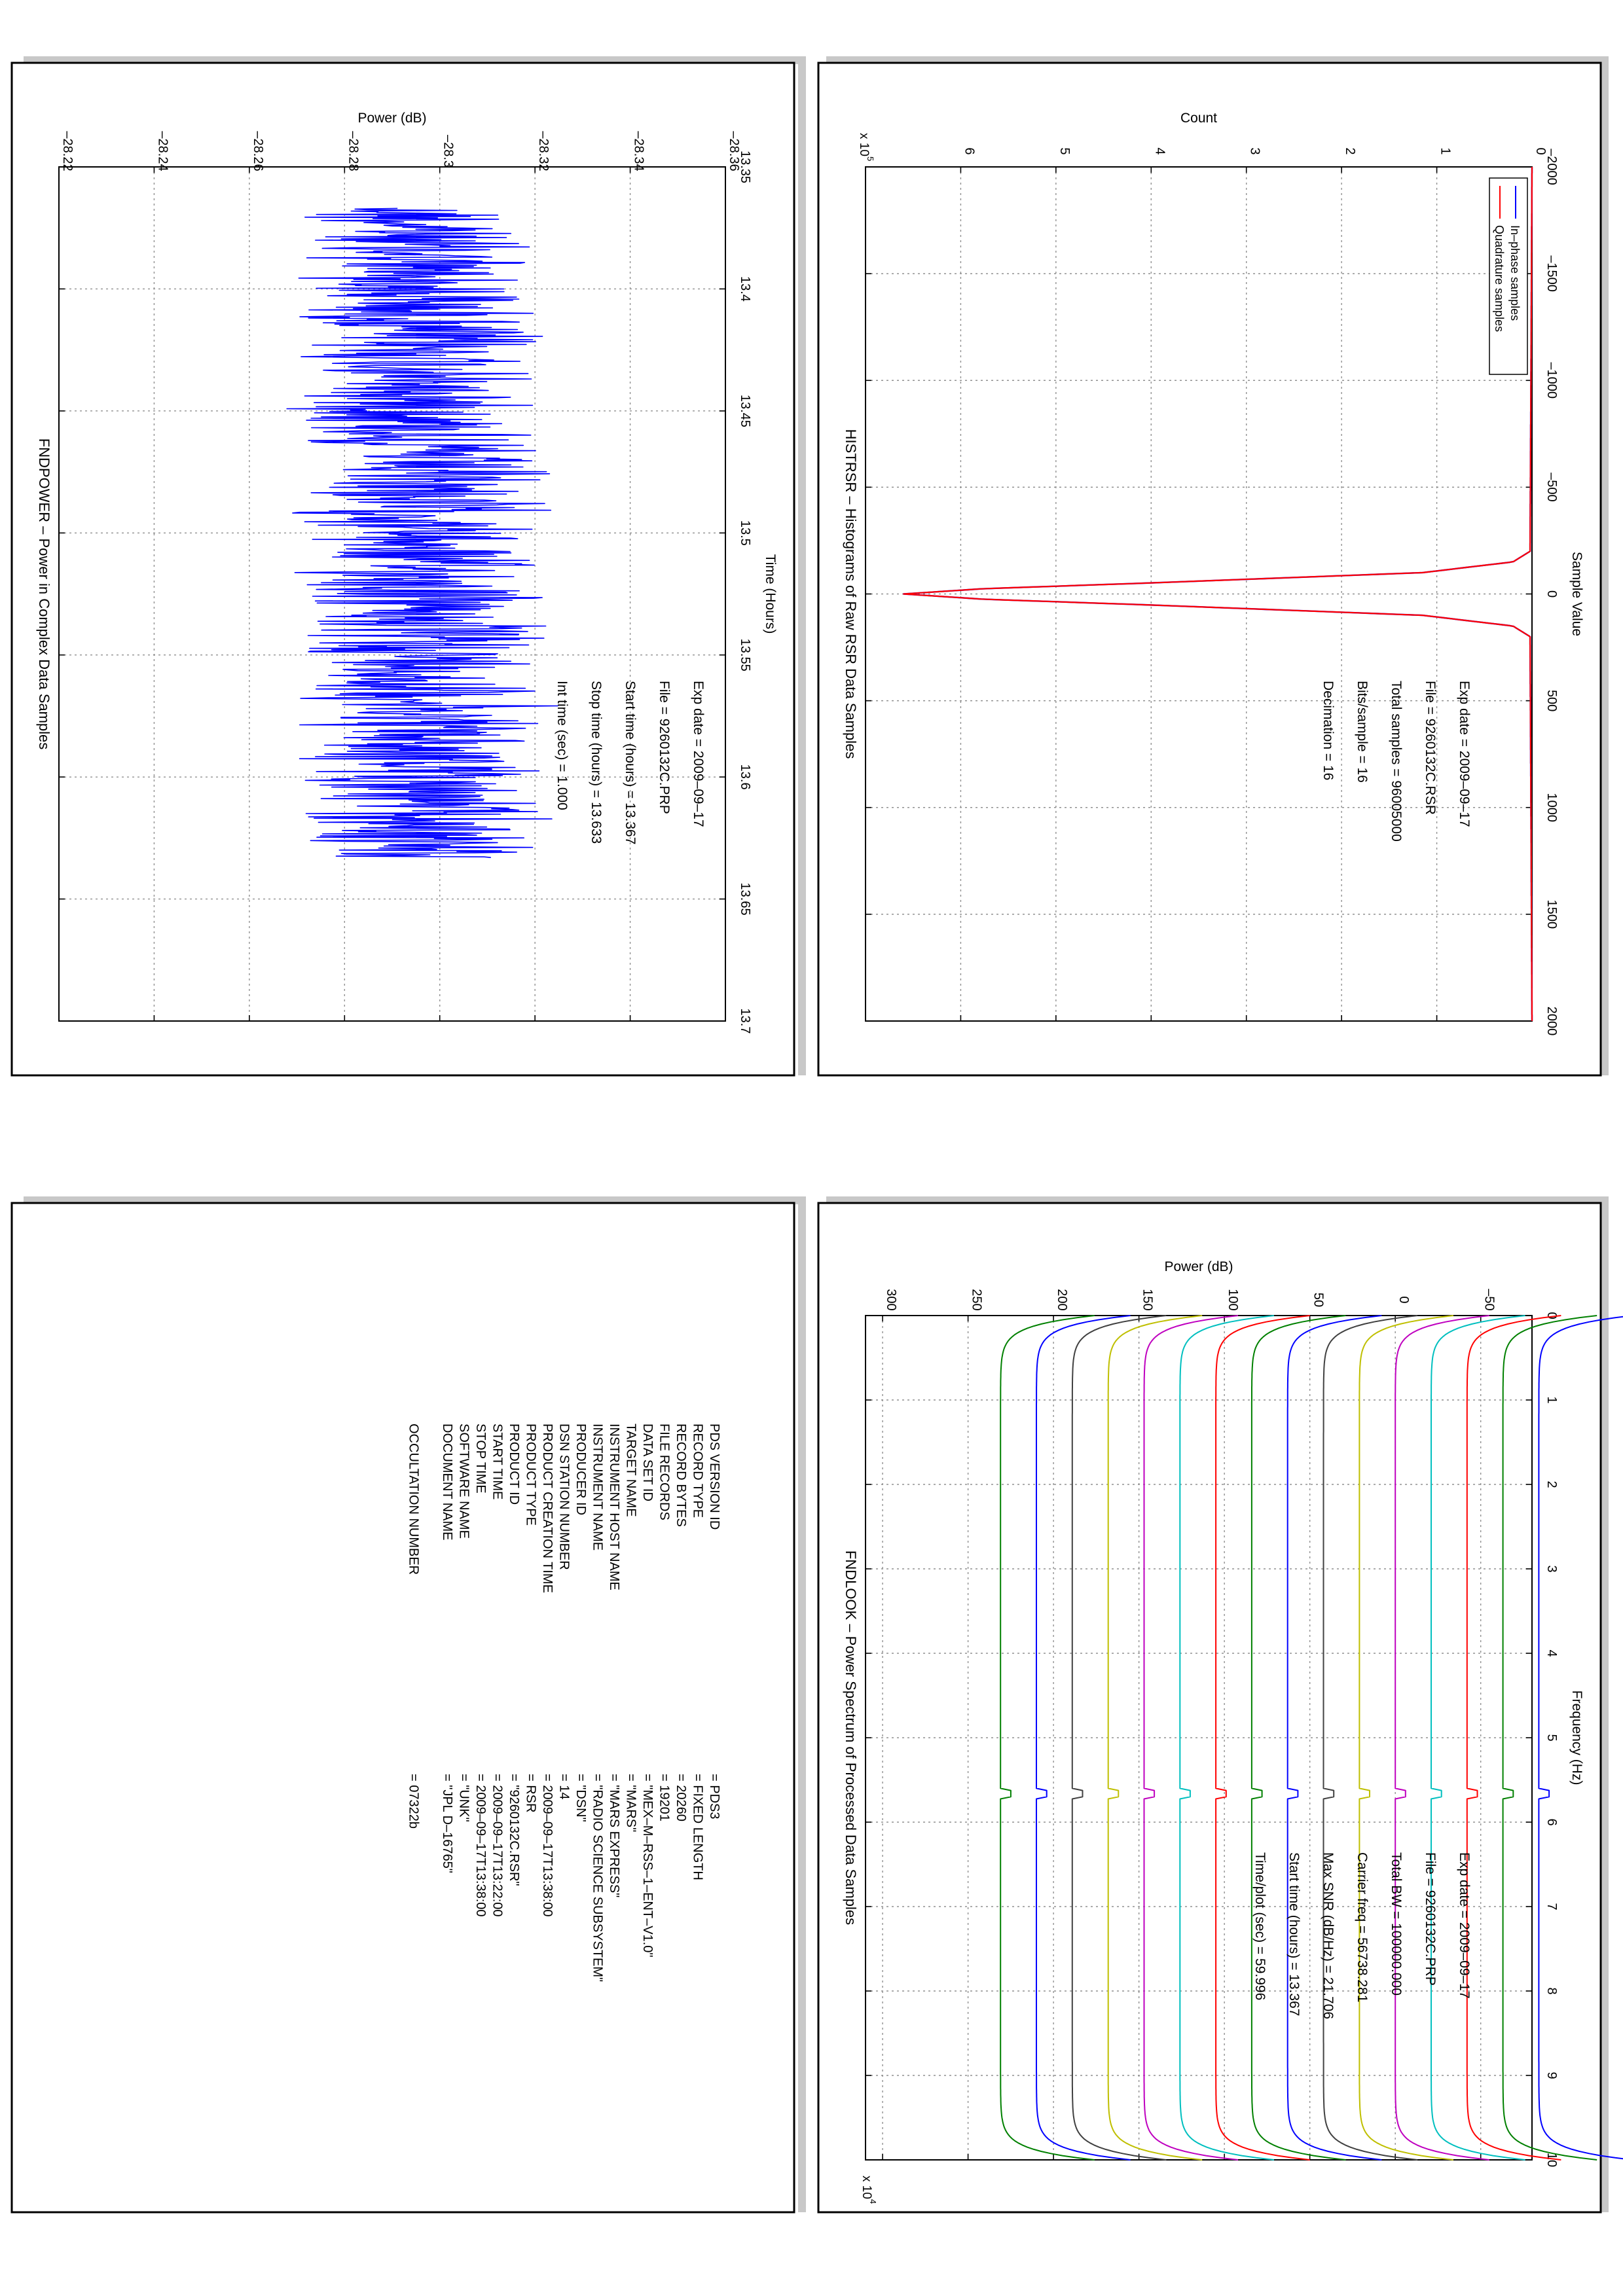 This screenshot has width=1623, height=2296. I want to click on power-y-axis-label: Power (dB), so click(391, 118).